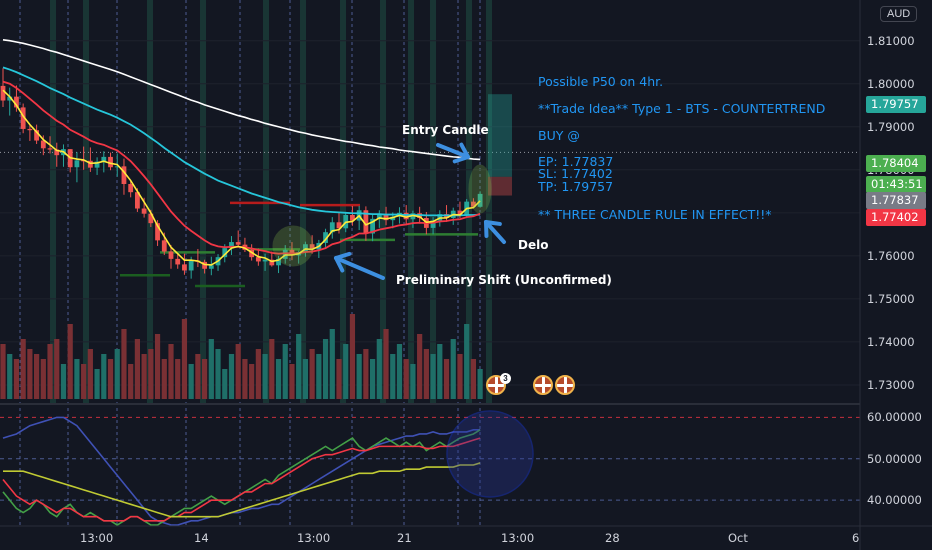  What do you see at coordinates (899, 14) in the screenshot?
I see `currency-badge: AUD` at bounding box center [899, 14].